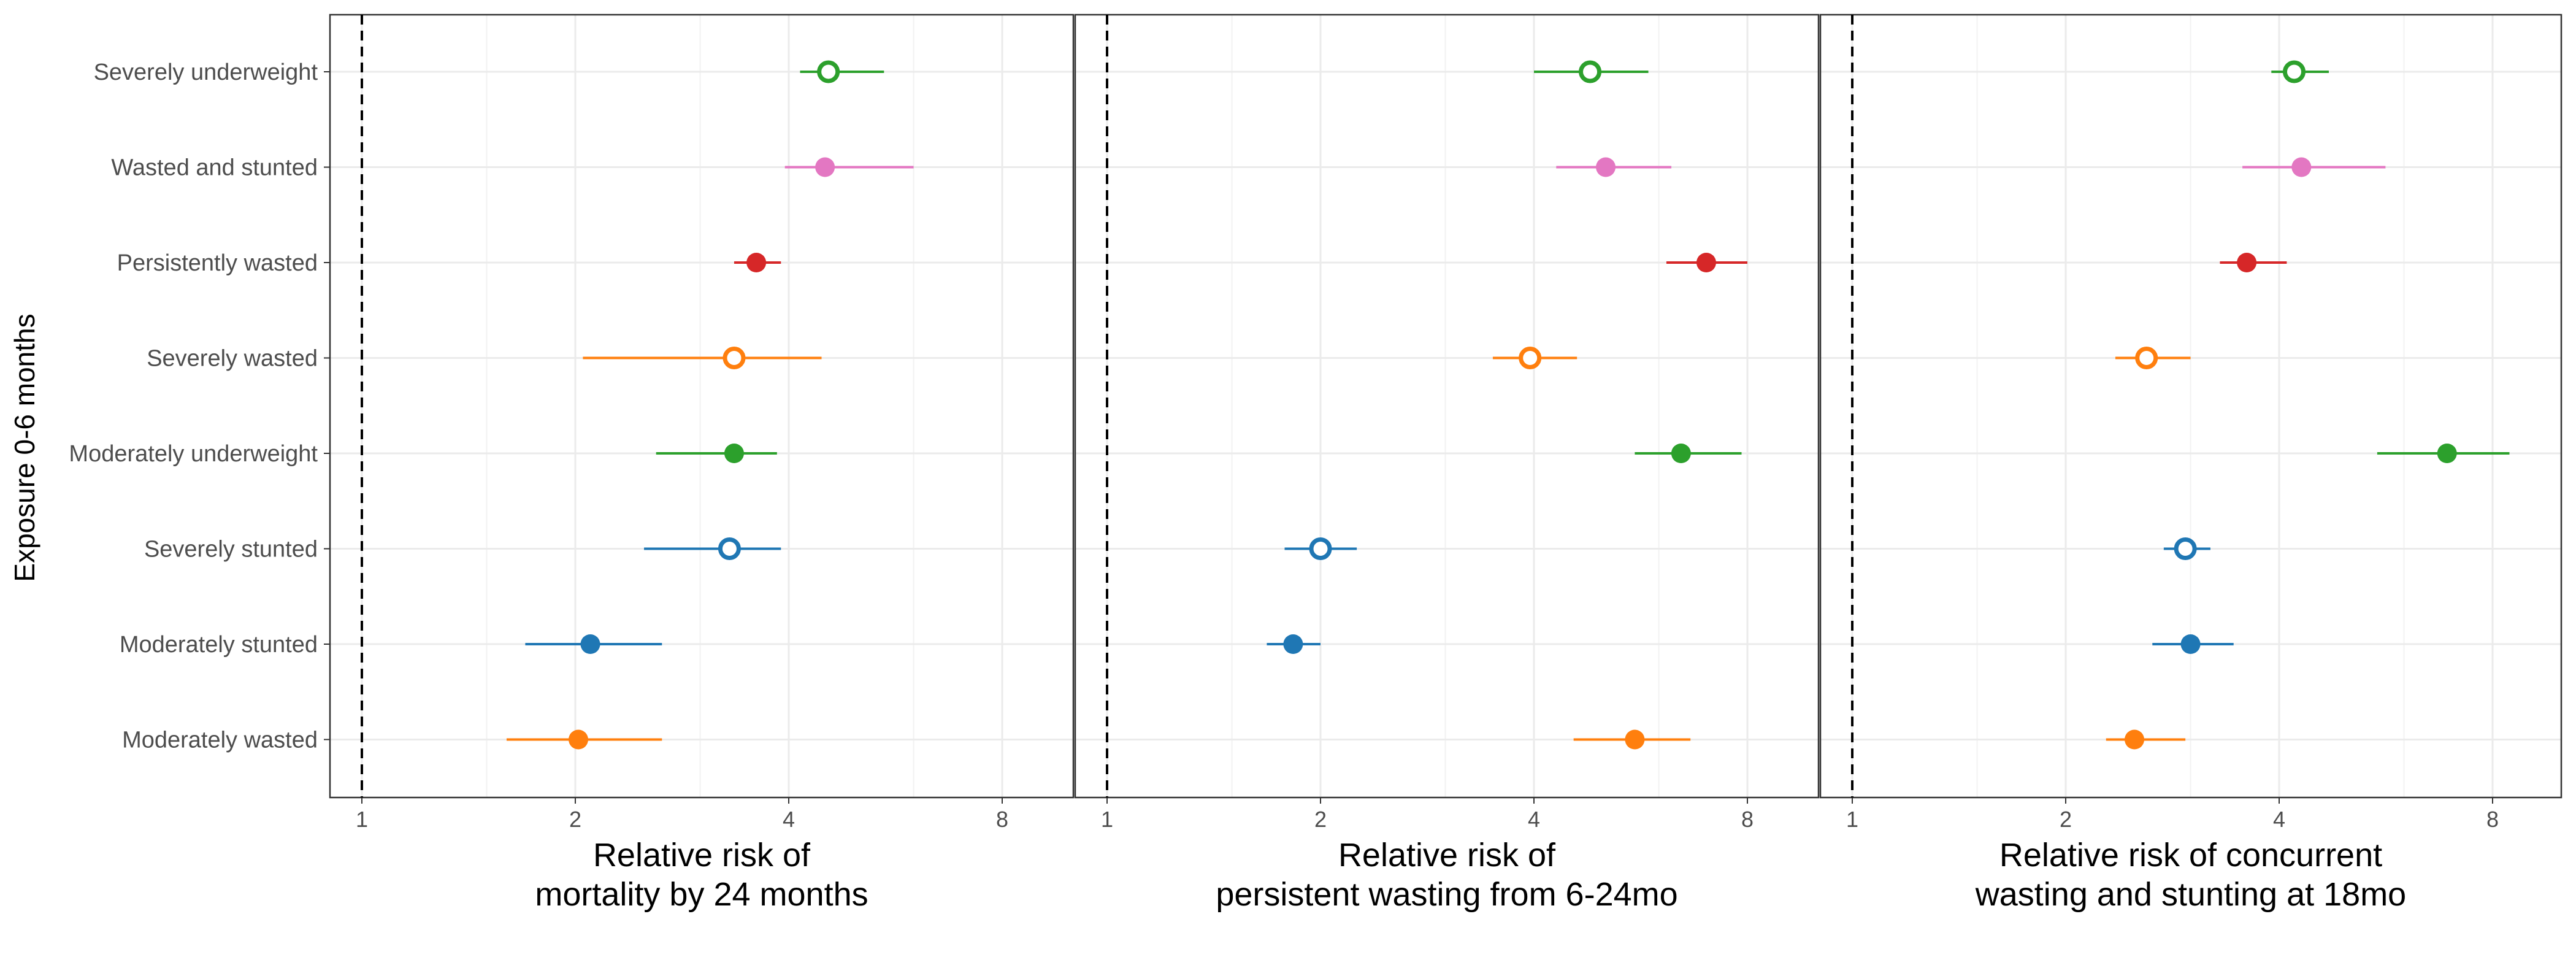  What do you see at coordinates (193, 454) in the screenshot?
I see `y-tick-label: Moderately underweight` at bounding box center [193, 454].